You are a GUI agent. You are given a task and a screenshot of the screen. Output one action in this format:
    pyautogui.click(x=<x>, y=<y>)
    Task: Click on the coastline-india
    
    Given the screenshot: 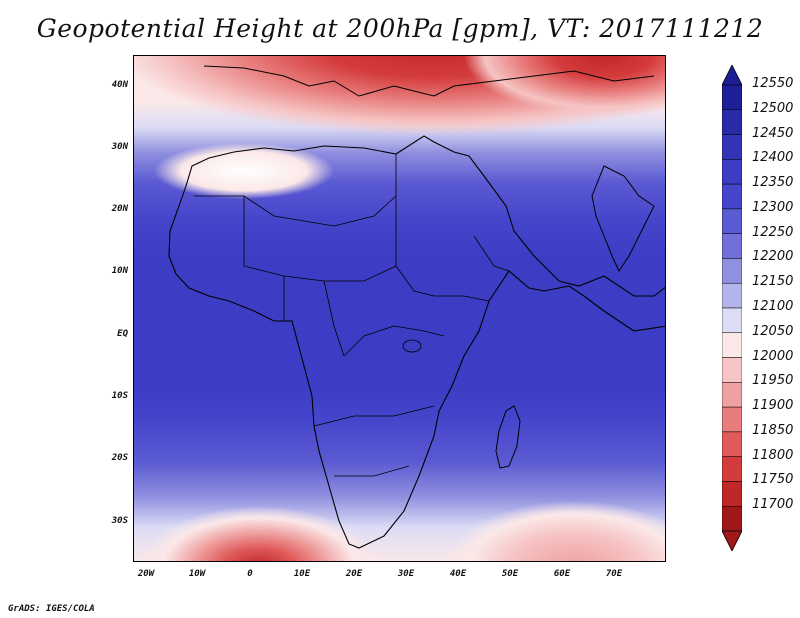 What is the action you would take?
    pyautogui.click(x=623, y=219)
    